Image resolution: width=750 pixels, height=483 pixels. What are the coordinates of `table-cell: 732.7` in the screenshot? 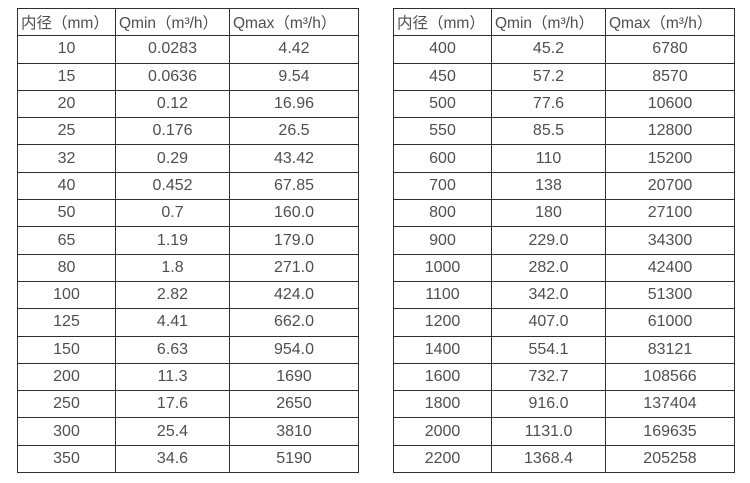 It's located at (548, 377).